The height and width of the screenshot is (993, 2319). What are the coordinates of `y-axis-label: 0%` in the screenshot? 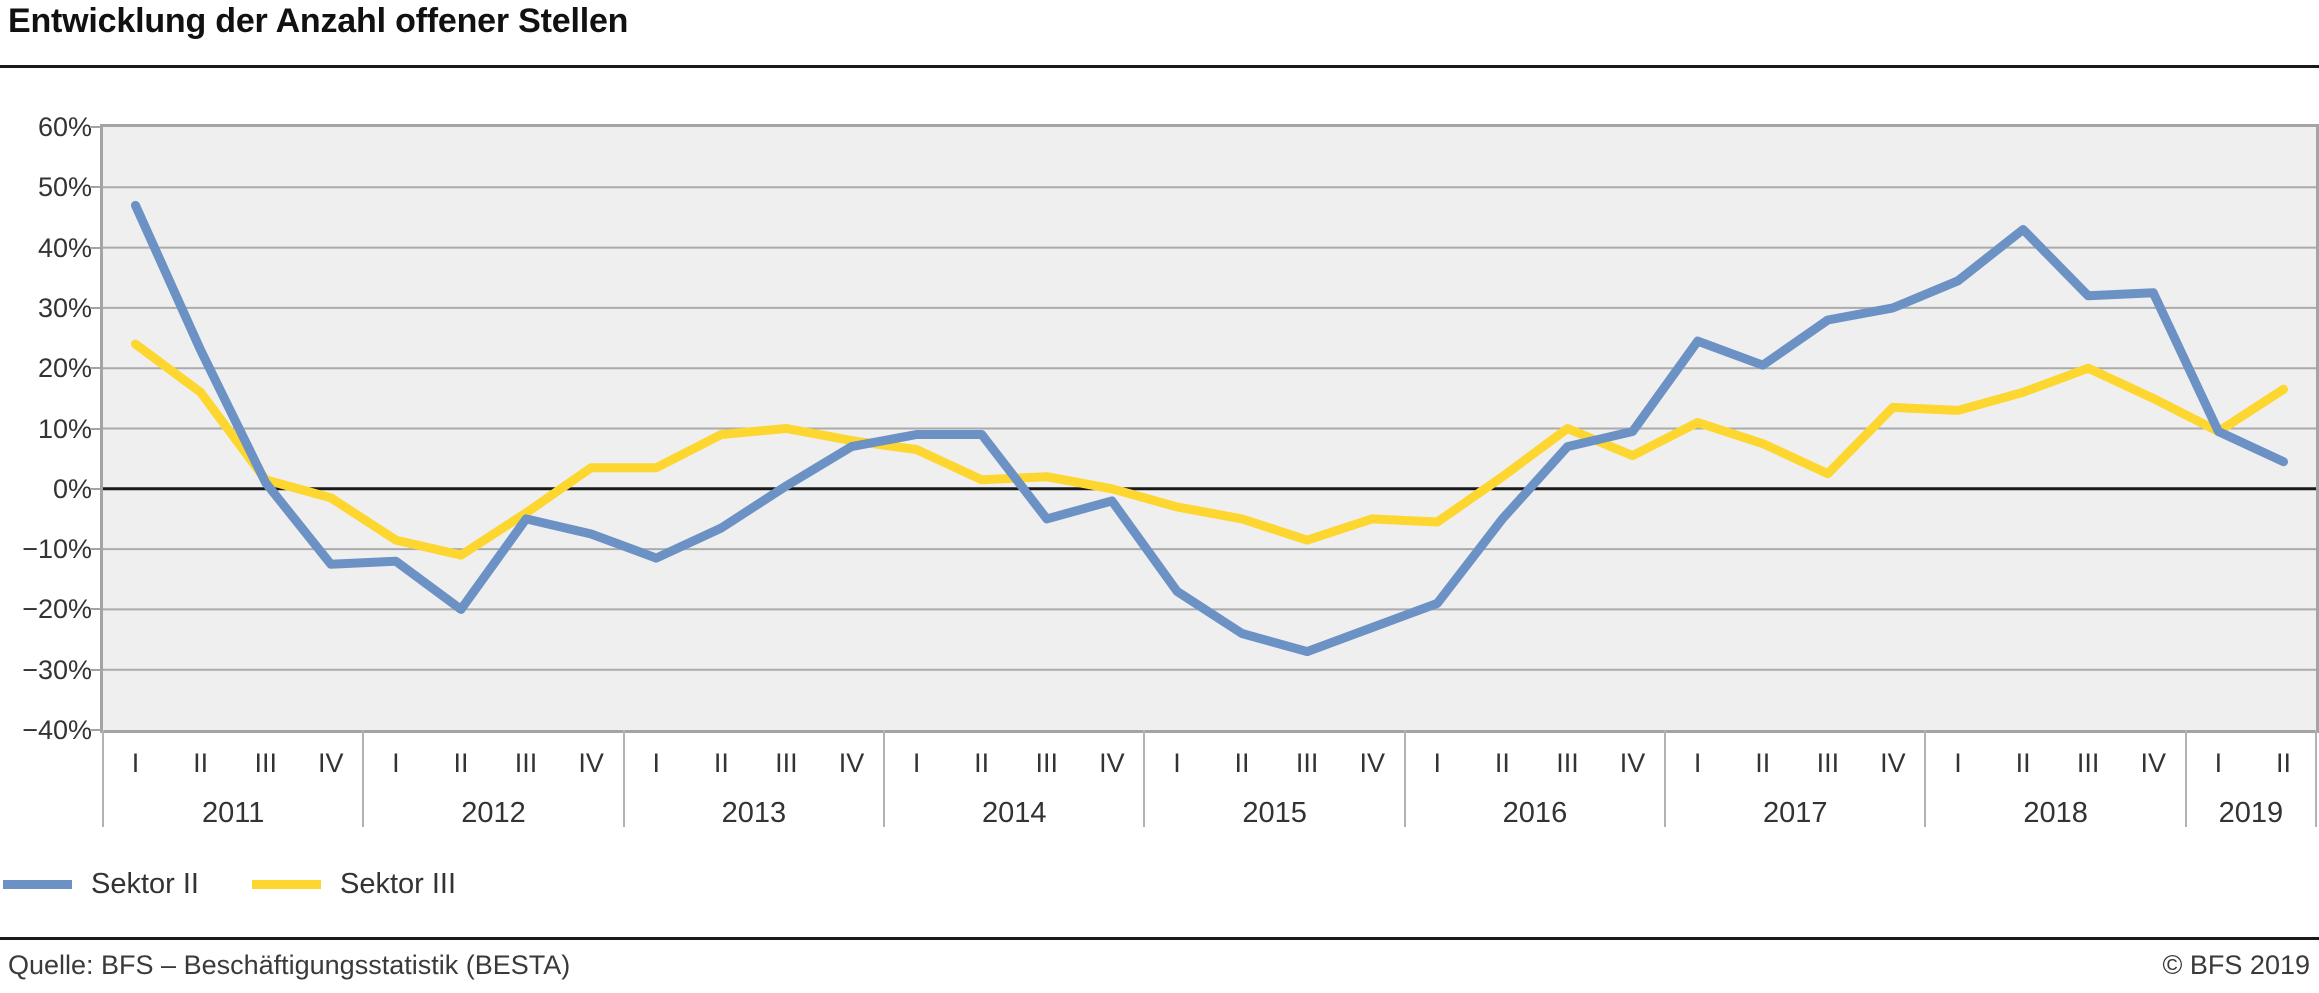 It's located at (72, 488).